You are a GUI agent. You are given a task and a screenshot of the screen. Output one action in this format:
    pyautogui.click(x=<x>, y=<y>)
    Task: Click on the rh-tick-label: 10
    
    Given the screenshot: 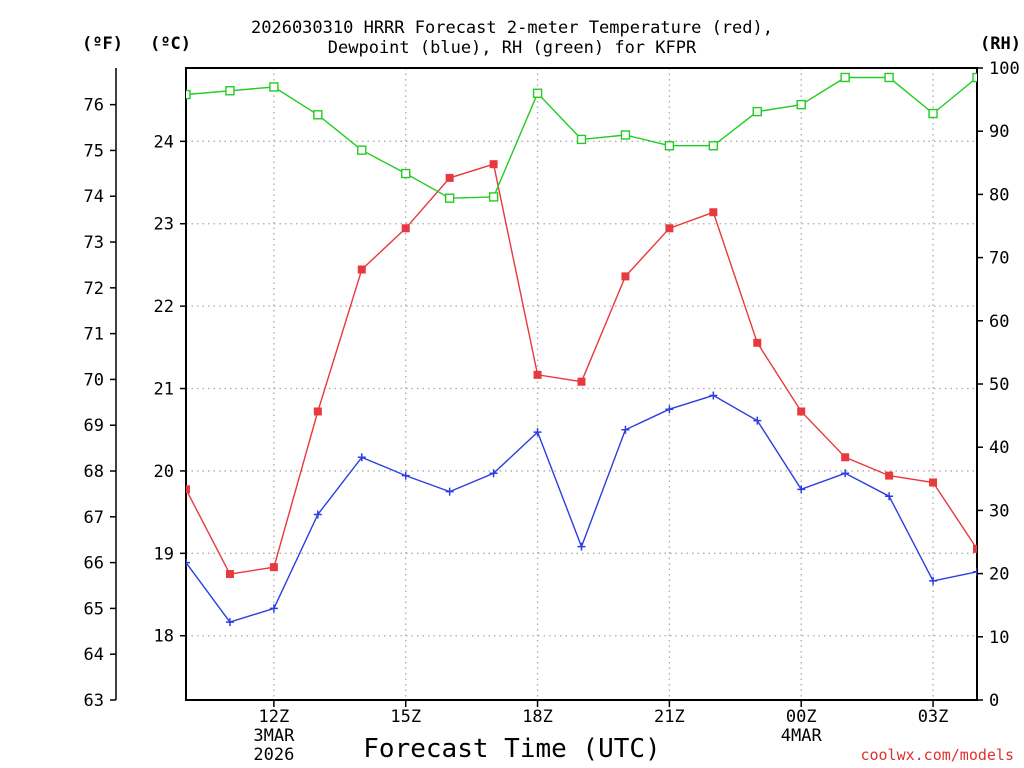 What is the action you would take?
    pyautogui.click(x=999, y=638)
    